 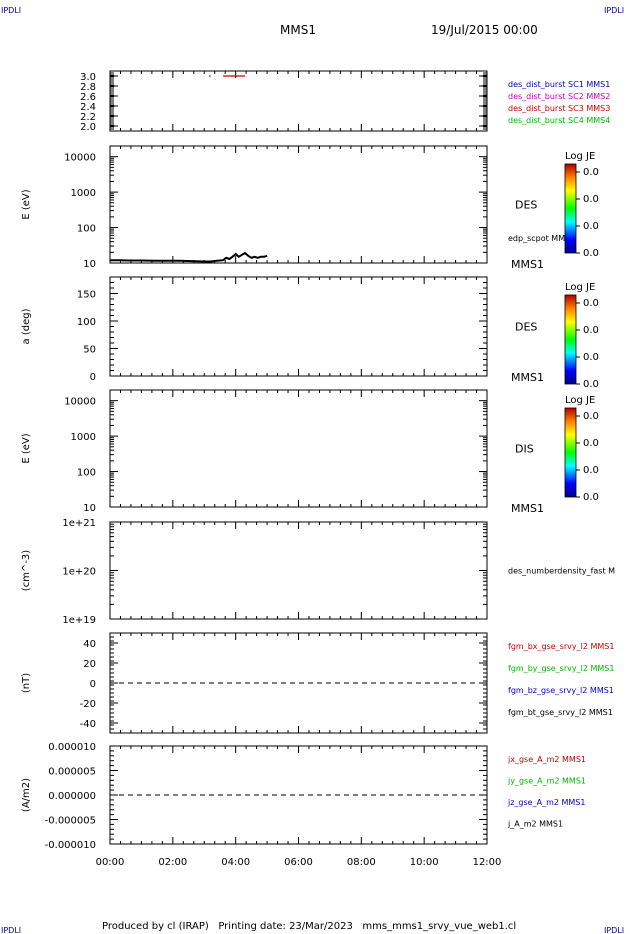 I want to click on datetime-title: 19/Jul/2015 00:00, so click(x=484, y=30).